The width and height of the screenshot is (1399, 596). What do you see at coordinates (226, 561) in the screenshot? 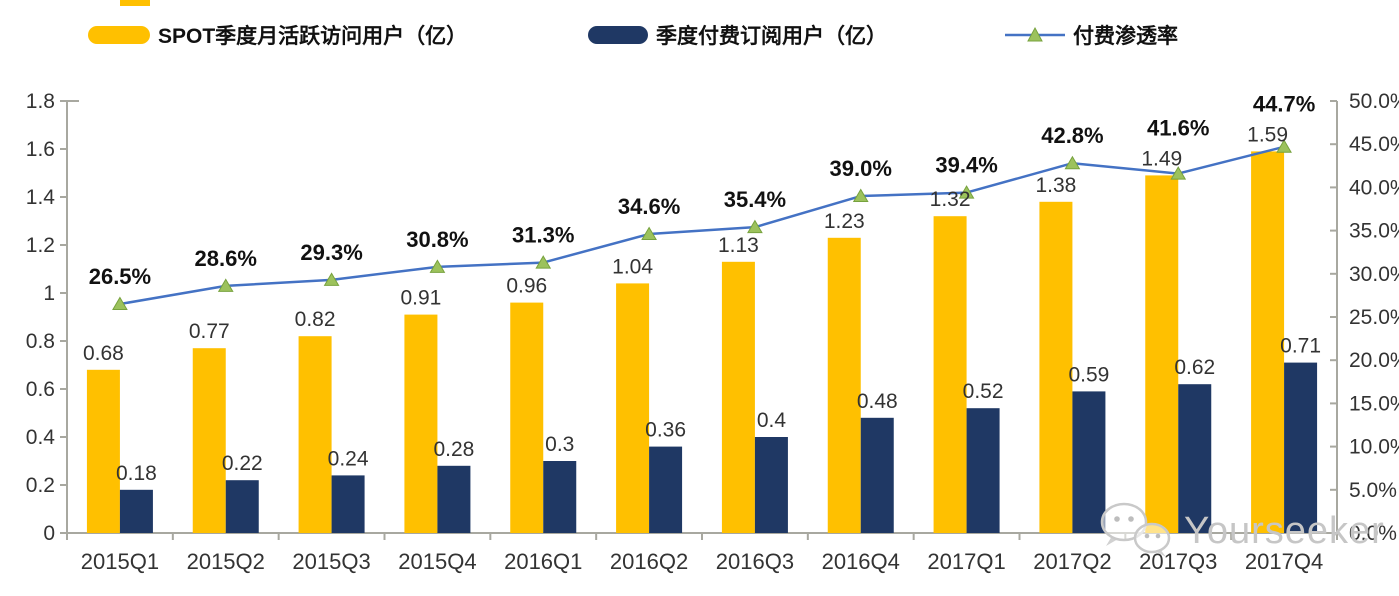
I see `x-axis-label-2015Q2: 2015Q2` at bounding box center [226, 561].